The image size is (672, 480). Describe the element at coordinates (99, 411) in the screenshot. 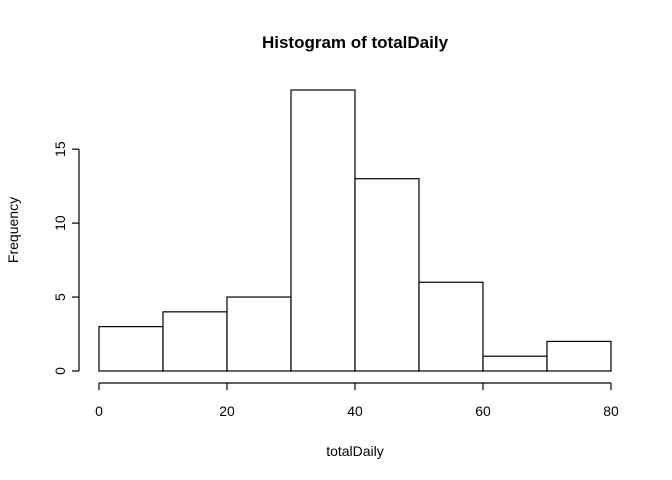

I see `x-tick-label-0: 0` at that location.